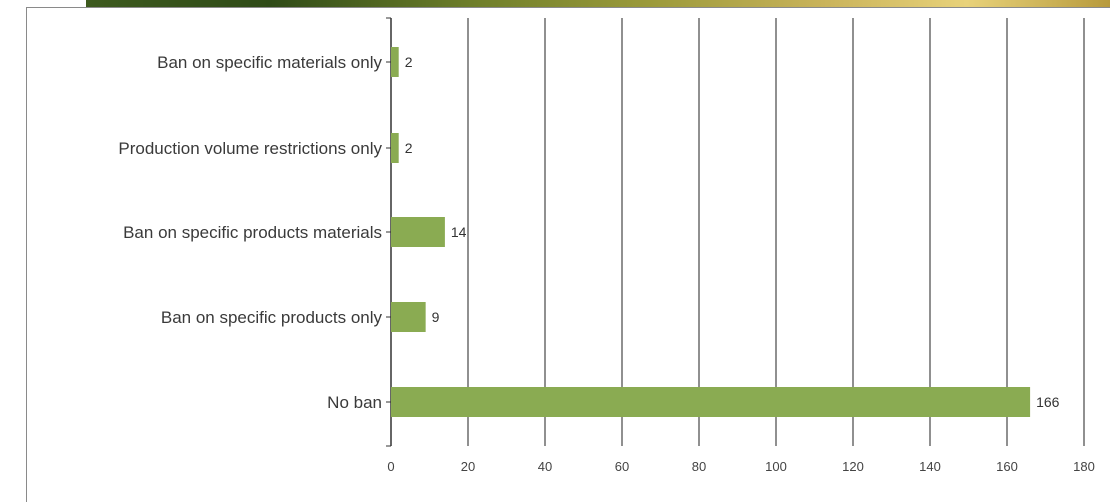 The height and width of the screenshot is (502, 1110). I want to click on x-tick-label: 160, so click(1007, 466).